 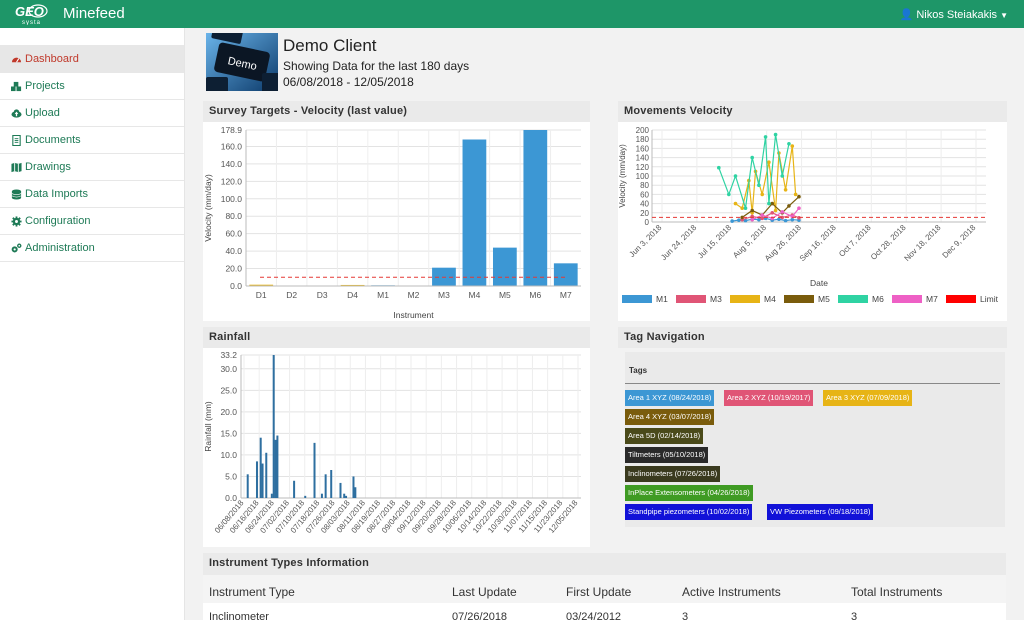 I want to click on tag-navigation-panel: Tag Navigation, so click(x=812, y=338).